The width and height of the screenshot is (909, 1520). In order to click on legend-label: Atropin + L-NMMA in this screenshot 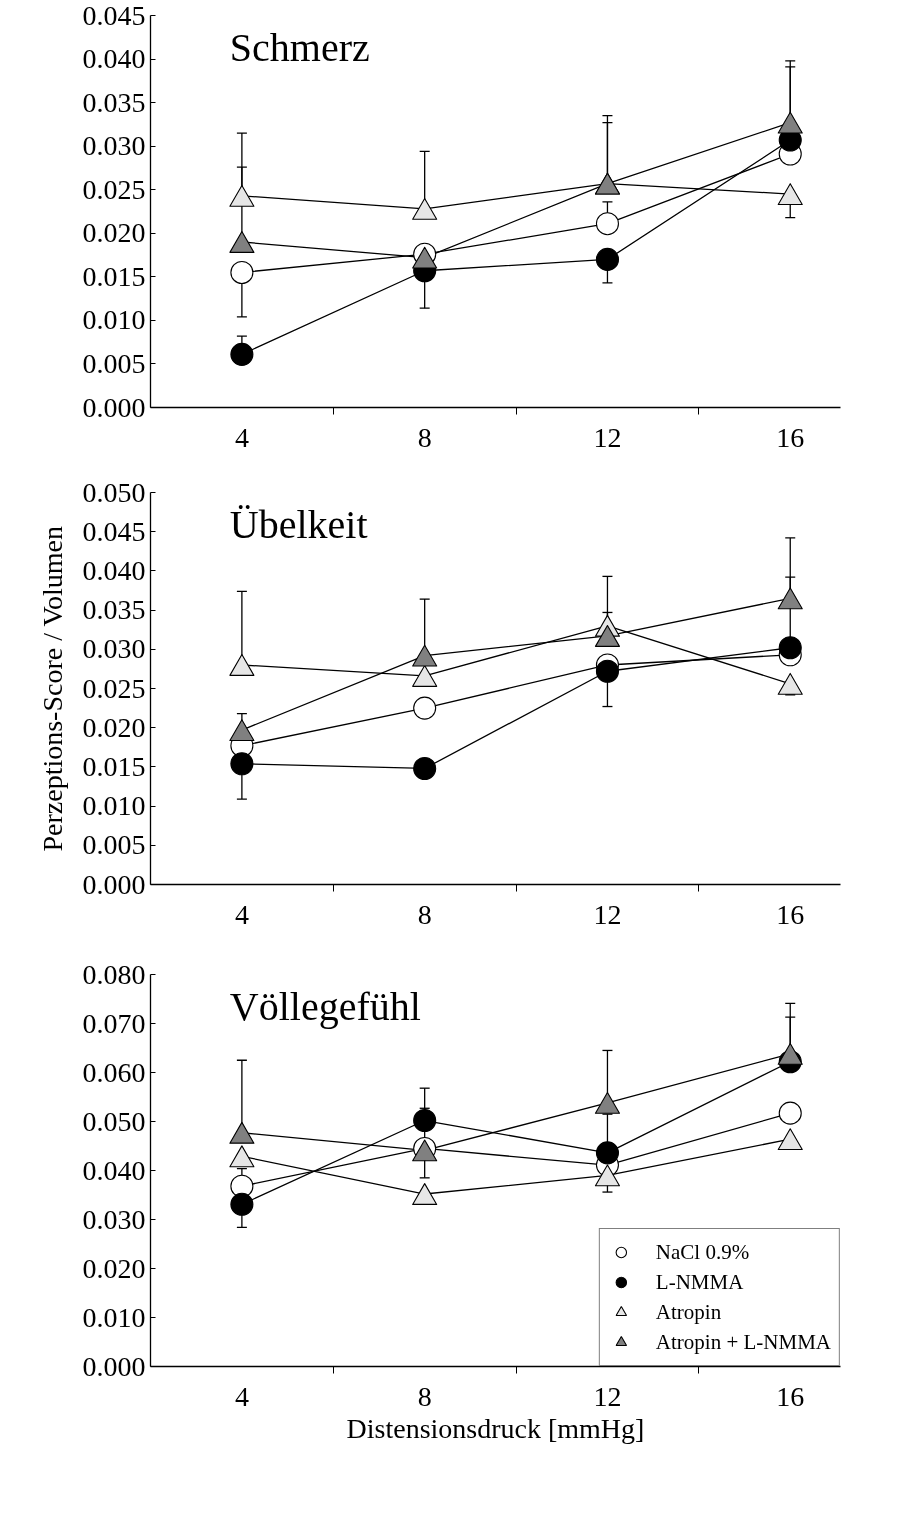, I will do `click(743, 1342)`.